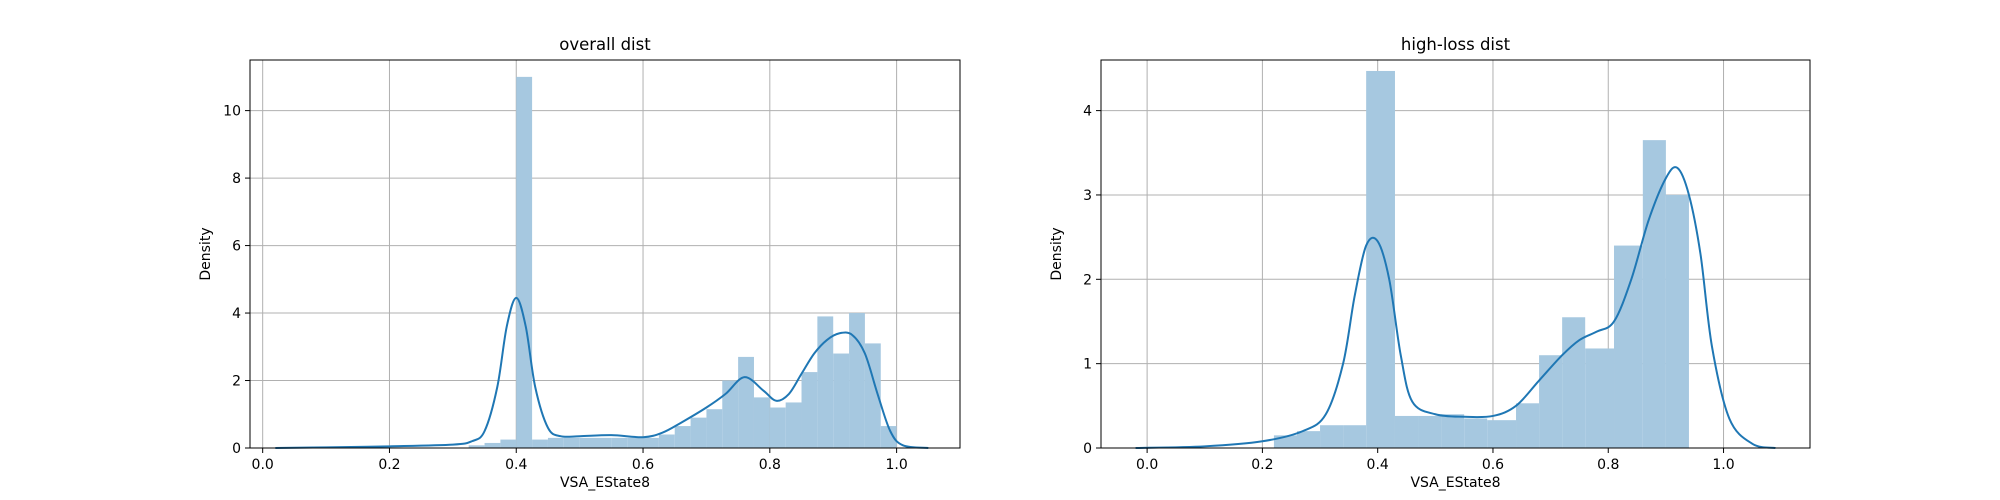 This screenshot has width=2000, height=500. Describe the element at coordinates (602, 372) in the screenshot. I see `kde-line` at that location.